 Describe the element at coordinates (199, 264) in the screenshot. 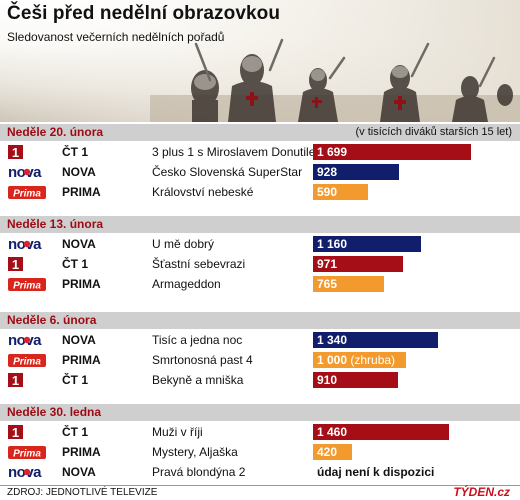

I see `show-title: Šťastní sebevrazi` at that location.